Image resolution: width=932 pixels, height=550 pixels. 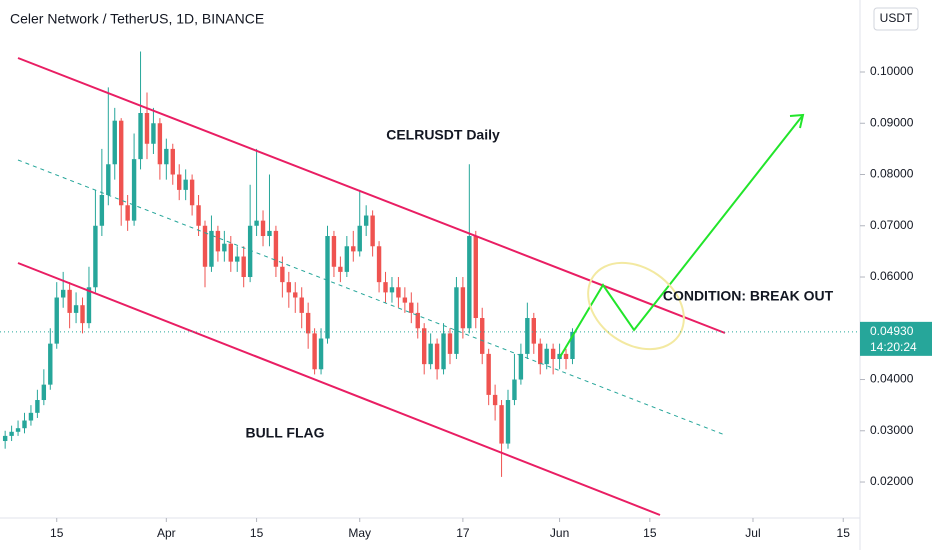 What do you see at coordinates (166, 533) in the screenshot?
I see `x-tick-label: Apr` at bounding box center [166, 533].